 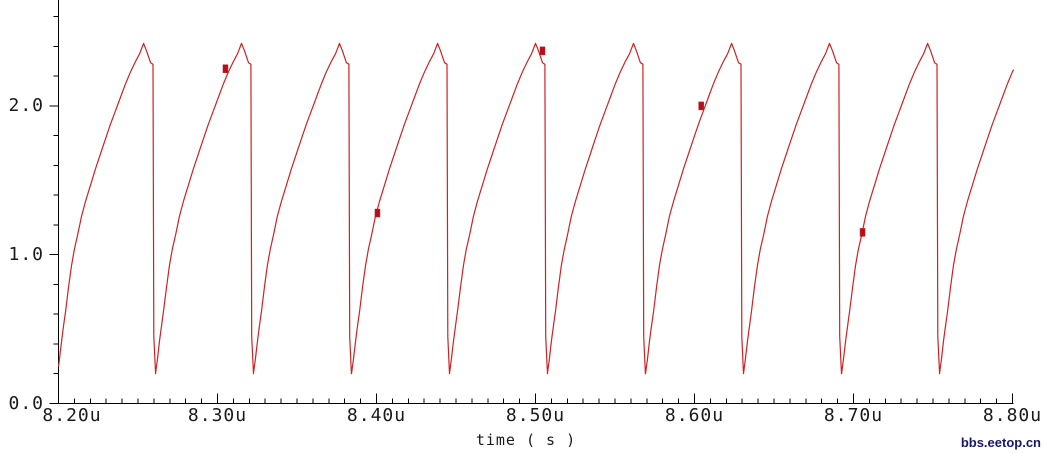 What do you see at coordinates (217, 415) in the screenshot?
I see `x-tick-label: 8.30u` at bounding box center [217, 415].